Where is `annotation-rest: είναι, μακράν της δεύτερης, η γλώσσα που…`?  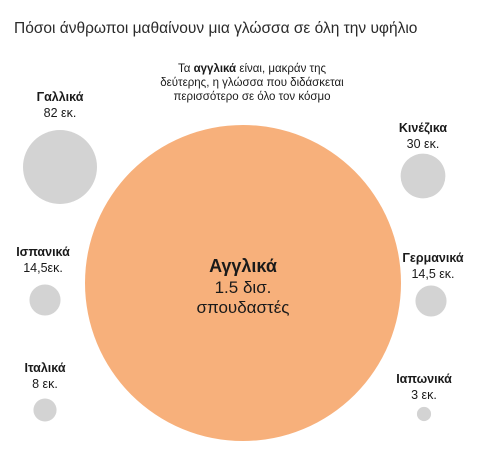 annotation-rest: είναι, μακράν της δεύτερης, η γλώσσα που… is located at coordinates (252, 83).